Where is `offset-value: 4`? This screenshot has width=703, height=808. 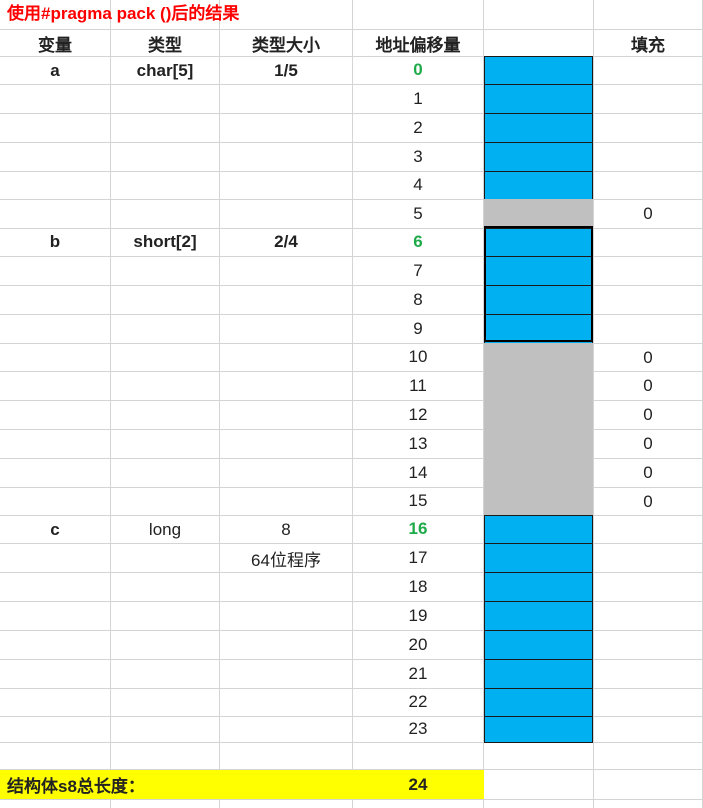
offset-value: 4 is located at coordinates (418, 184).